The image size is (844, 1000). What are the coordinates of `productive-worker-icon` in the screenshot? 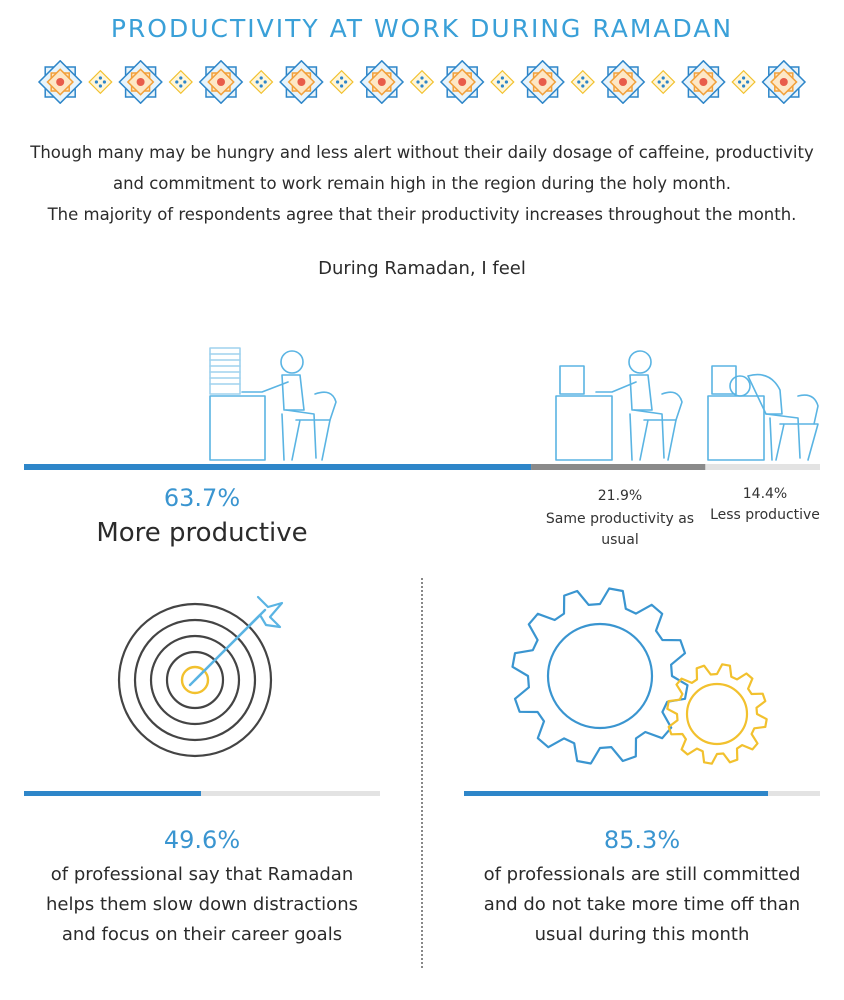 It's located at (273, 404).